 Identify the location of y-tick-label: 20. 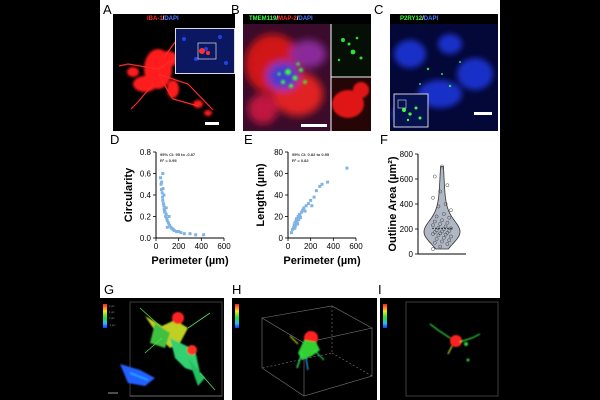
(278, 217).